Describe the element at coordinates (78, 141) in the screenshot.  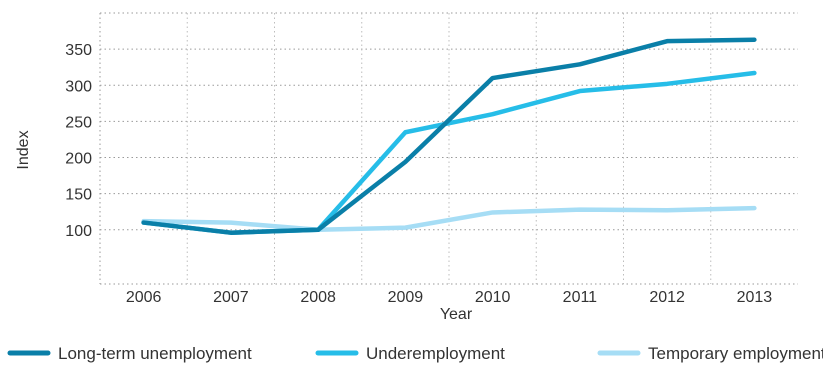
I see `y-axis-tick-labels: 100 150 200 250 300 350` at that location.